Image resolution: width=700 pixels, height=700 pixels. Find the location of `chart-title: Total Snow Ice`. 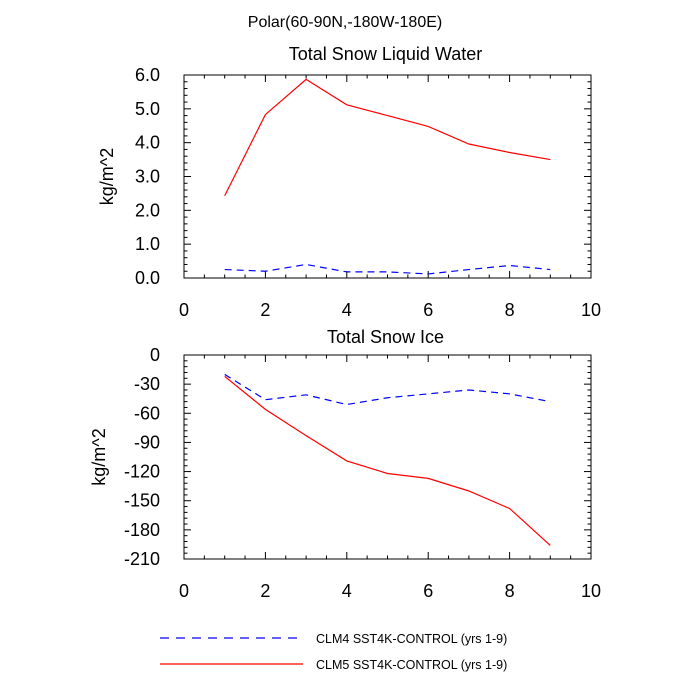

chart-title: Total Snow Ice is located at coordinates (385, 337).